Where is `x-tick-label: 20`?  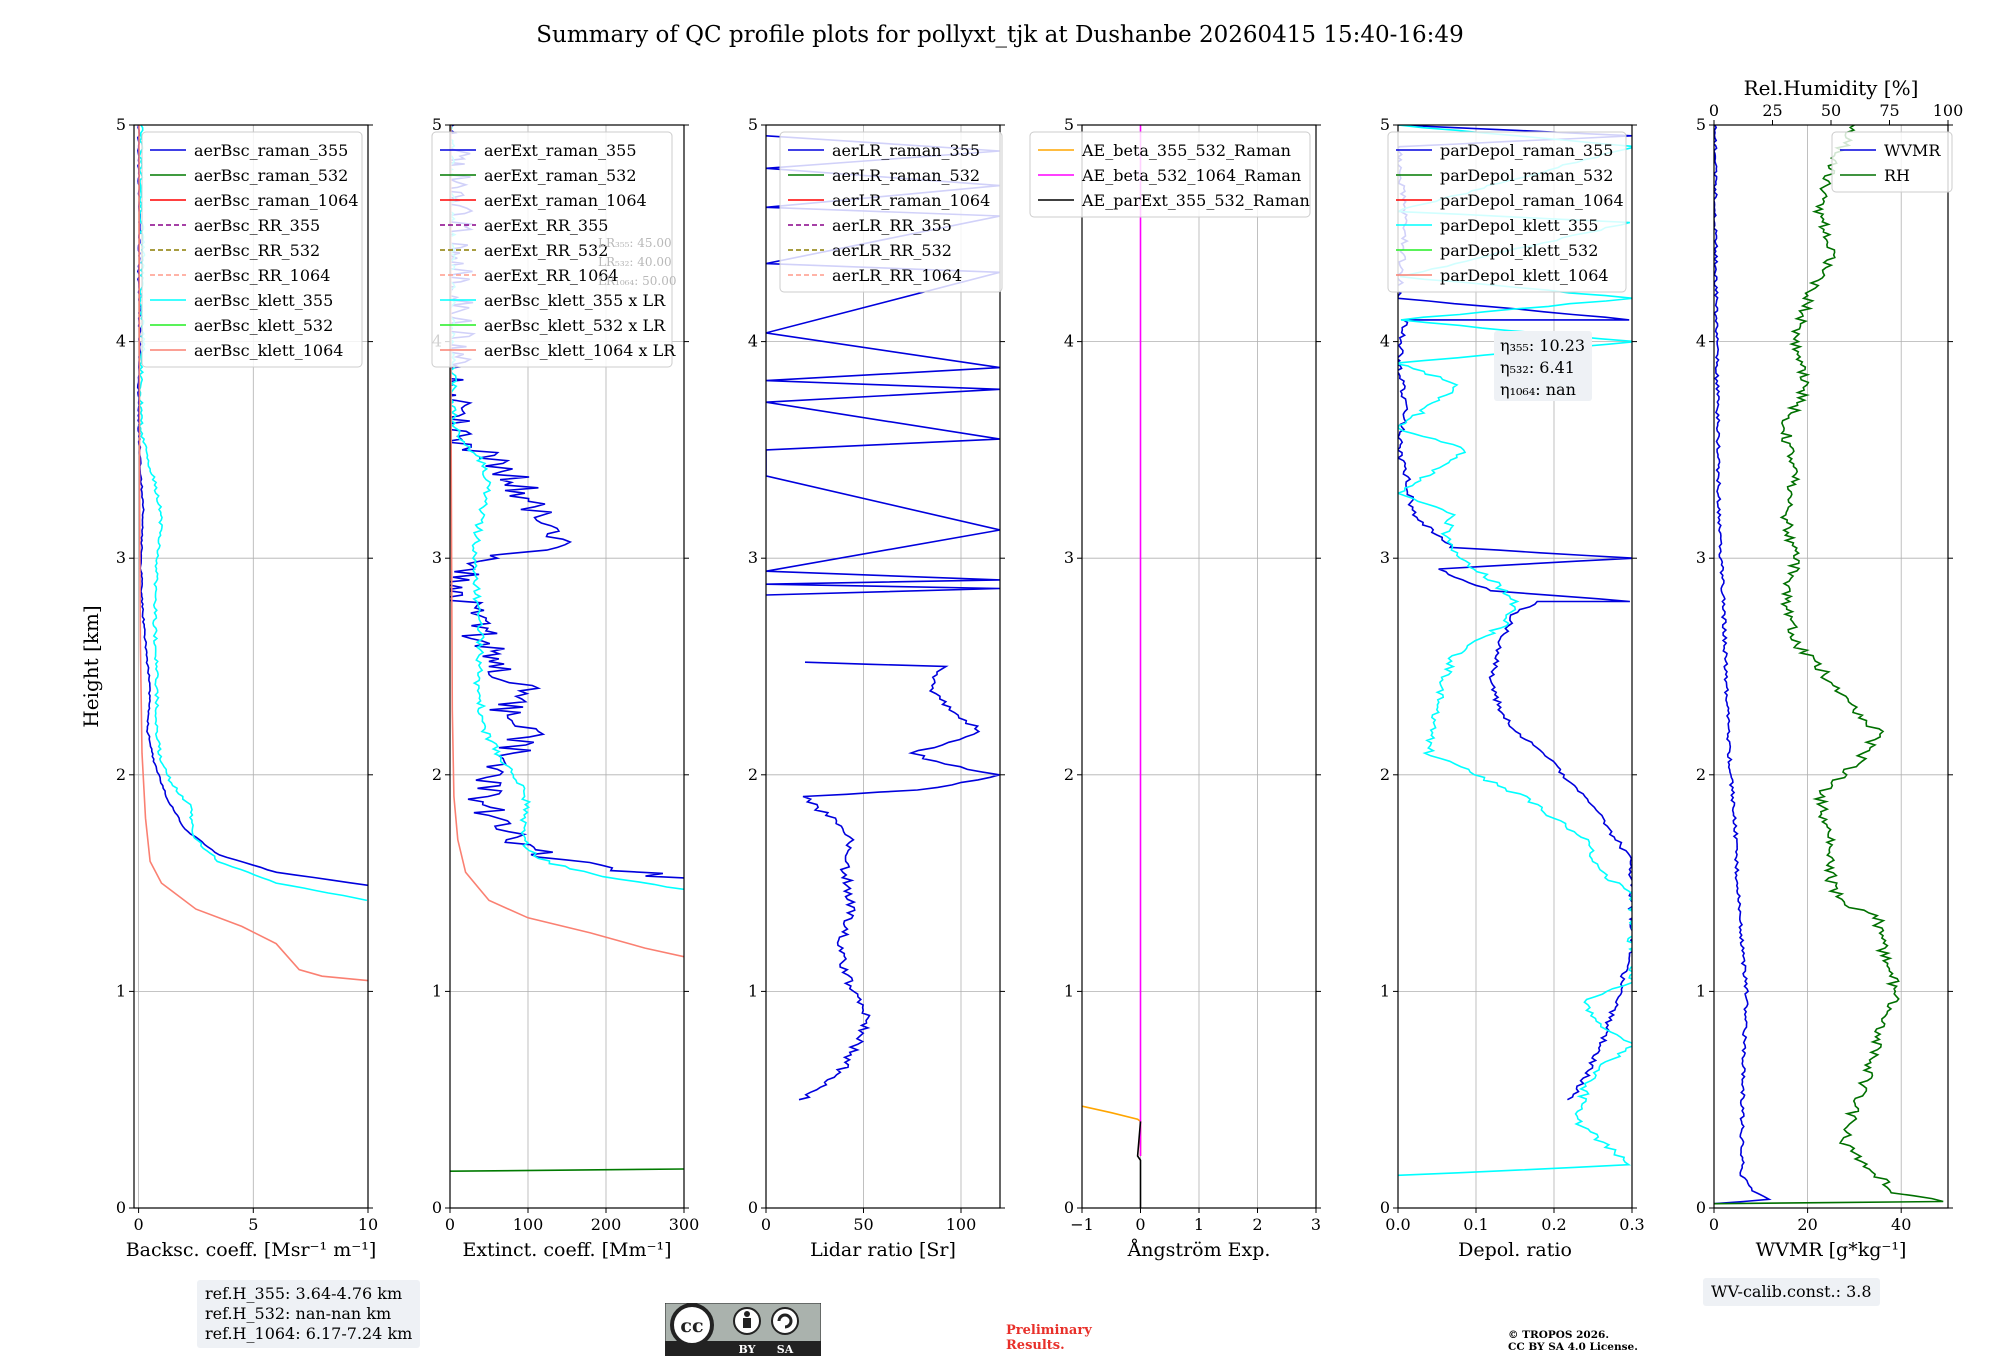
x-tick-label: 20 is located at coordinates (1807, 1224).